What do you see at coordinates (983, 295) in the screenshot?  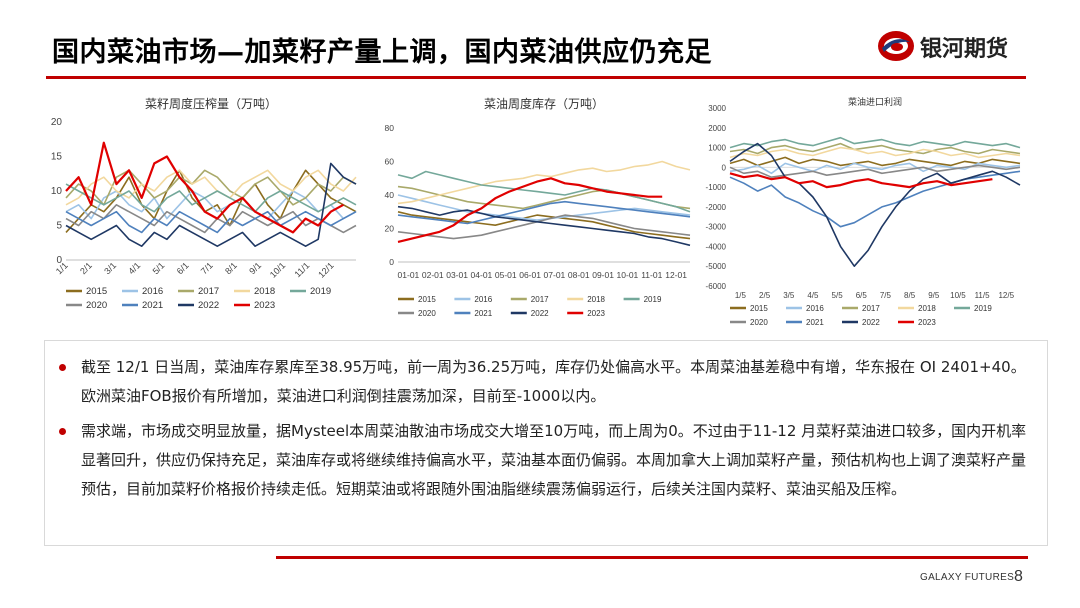 I see `x-tick-label: 11/5` at bounding box center [983, 295].